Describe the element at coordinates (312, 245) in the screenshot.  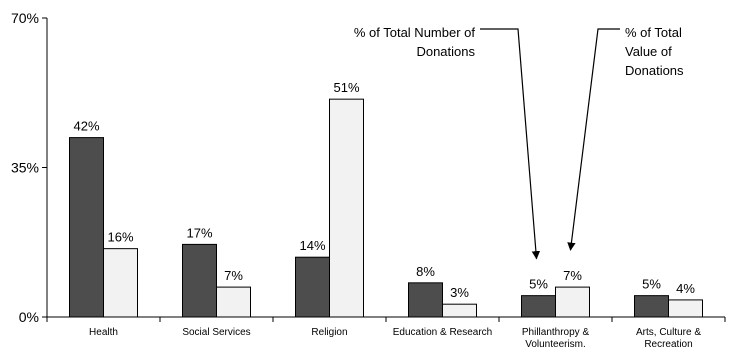
I see `data-label: 14%` at that location.